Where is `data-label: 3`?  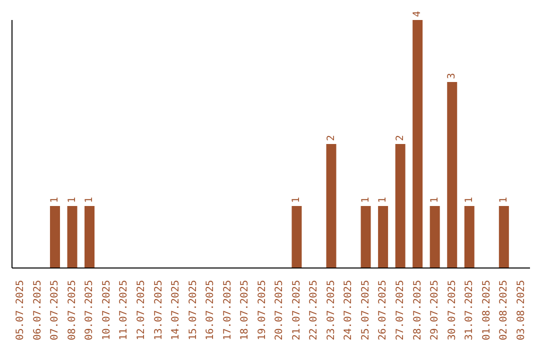 data-label: 3 is located at coordinates (452, 75).